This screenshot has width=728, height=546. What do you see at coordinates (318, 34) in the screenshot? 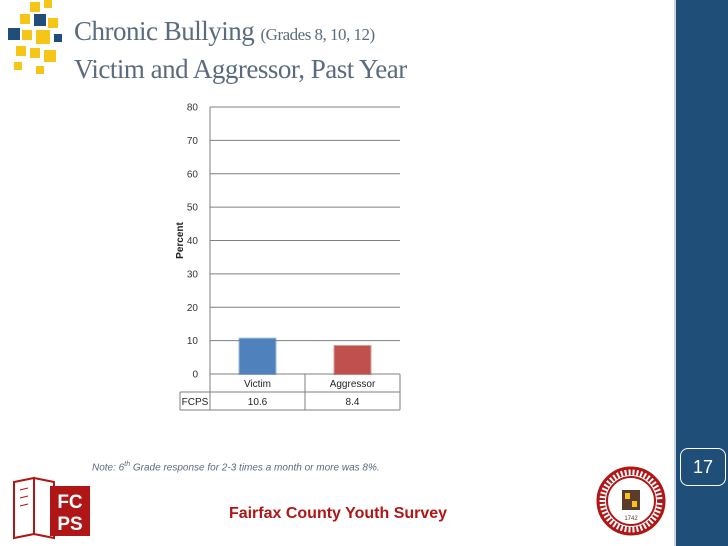
I see `title-grades: (Grades 8, 10, 12)` at bounding box center [318, 34].